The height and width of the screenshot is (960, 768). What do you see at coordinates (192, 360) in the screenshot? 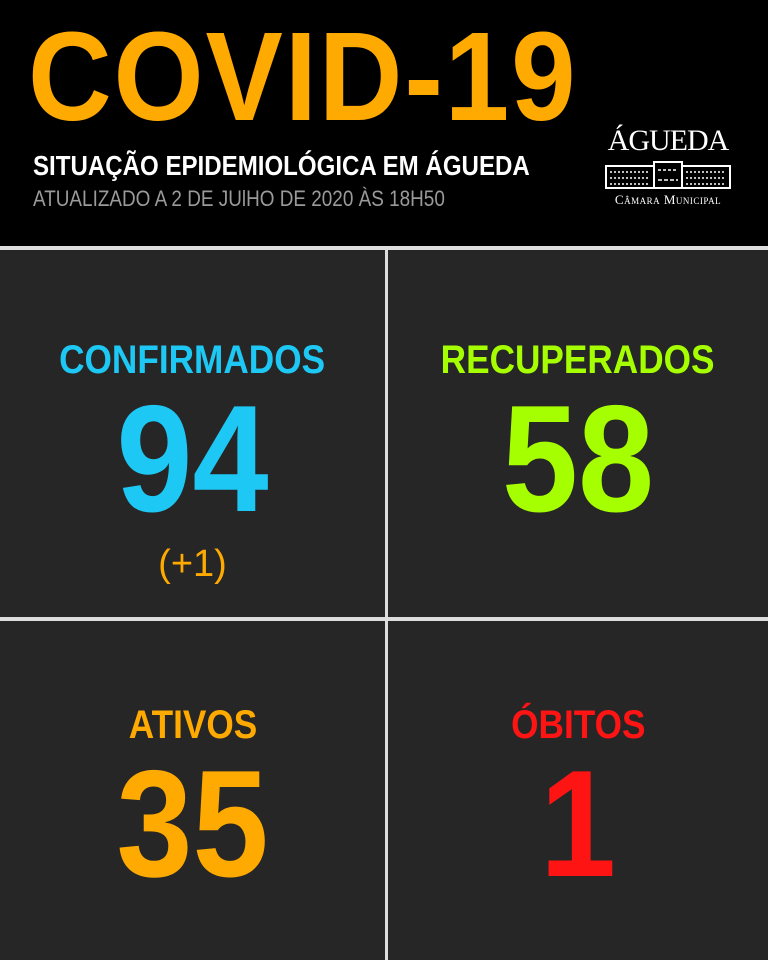
I see `stat-label: CONFIRMADOS` at bounding box center [192, 360].